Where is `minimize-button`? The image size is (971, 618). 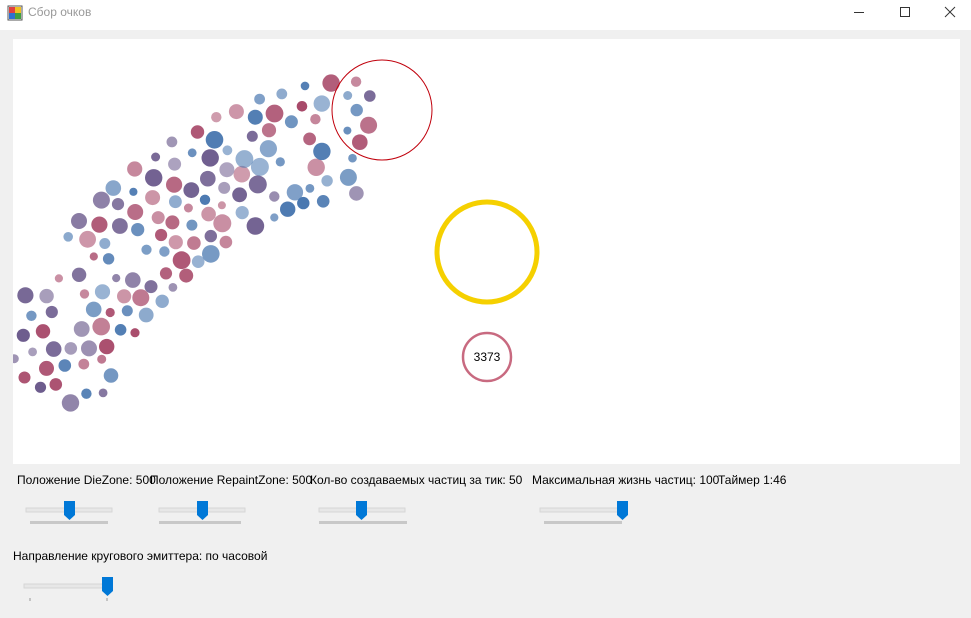 minimize-button is located at coordinates (859, 12).